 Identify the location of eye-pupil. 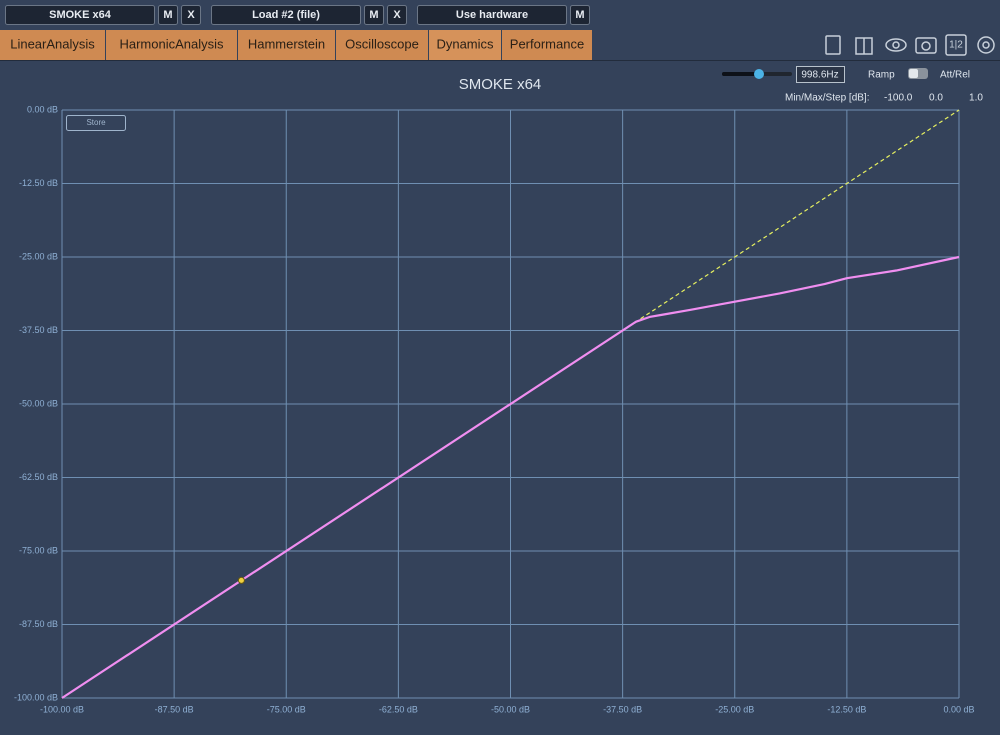
(896, 45).